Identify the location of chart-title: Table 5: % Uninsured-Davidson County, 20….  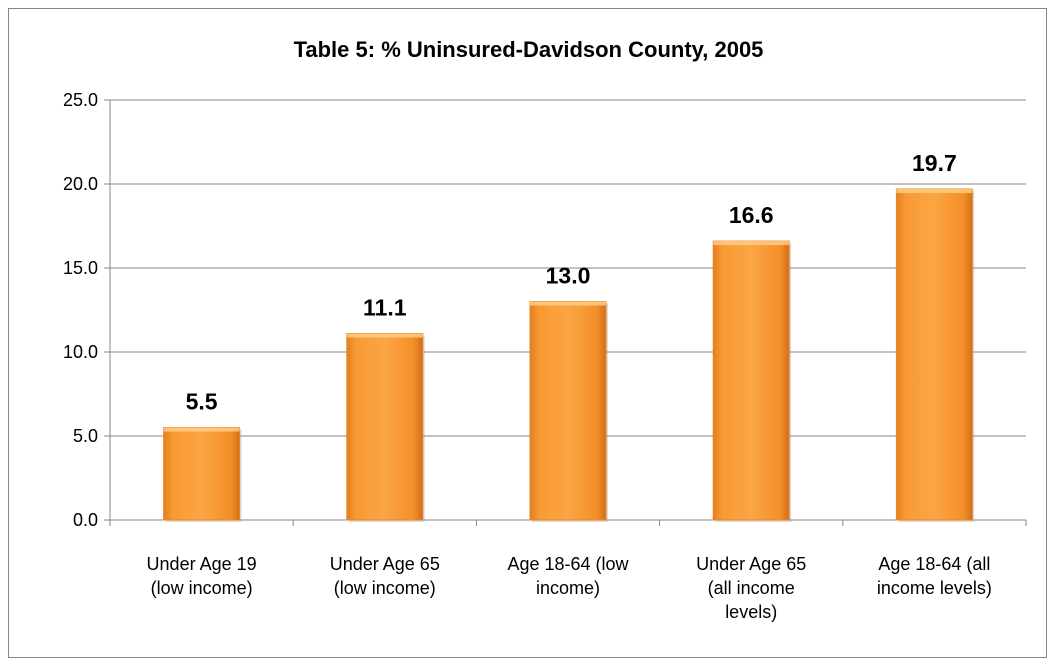
(528, 49).